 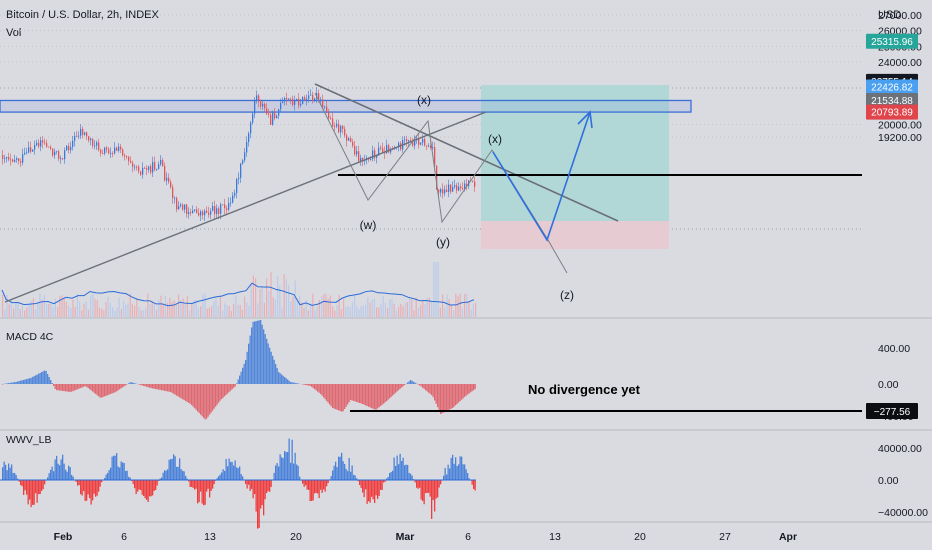 I want to click on price-label-box, so click(x=892, y=112).